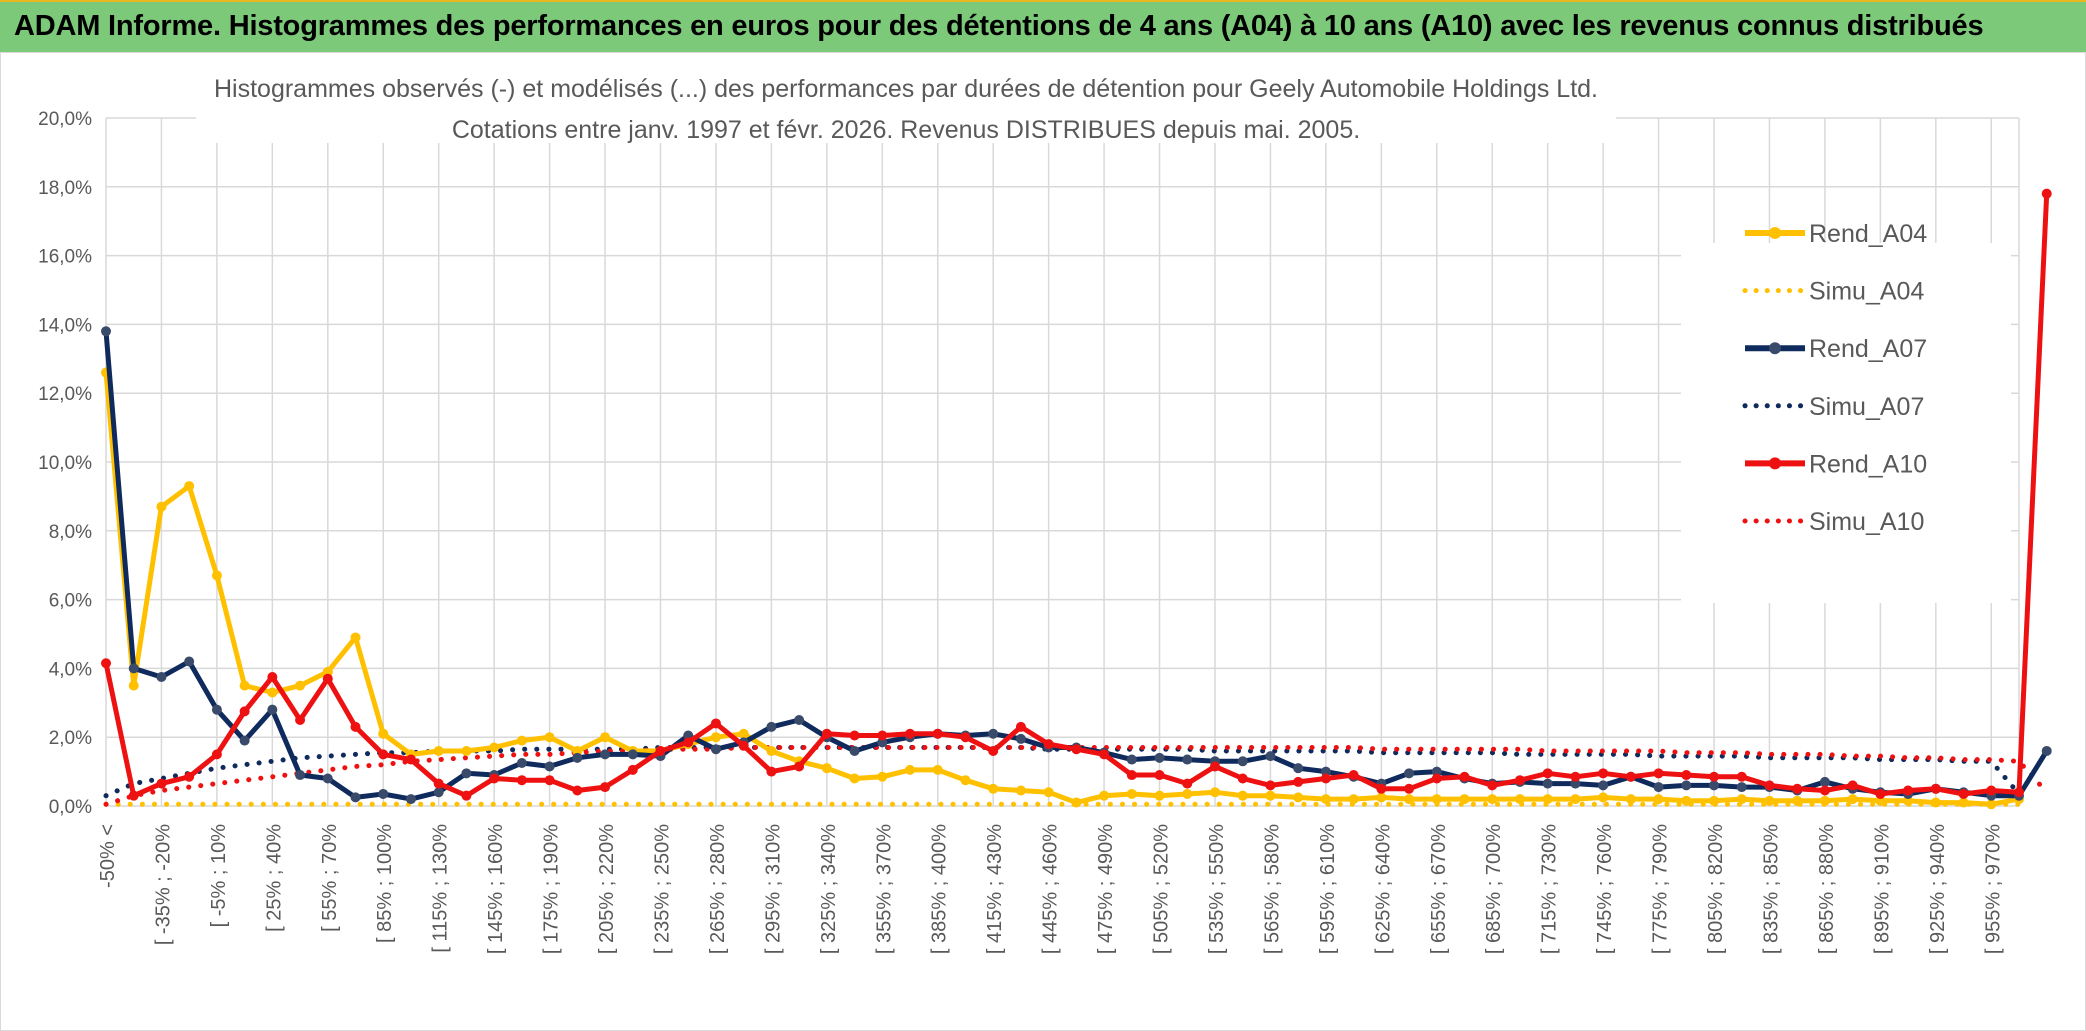 This screenshot has height=1031, width=2086. What do you see at coordinates (1866, 407) in the screenshot?
I see `legend-label: Simu_A07` at bounding box center [1866, 407].